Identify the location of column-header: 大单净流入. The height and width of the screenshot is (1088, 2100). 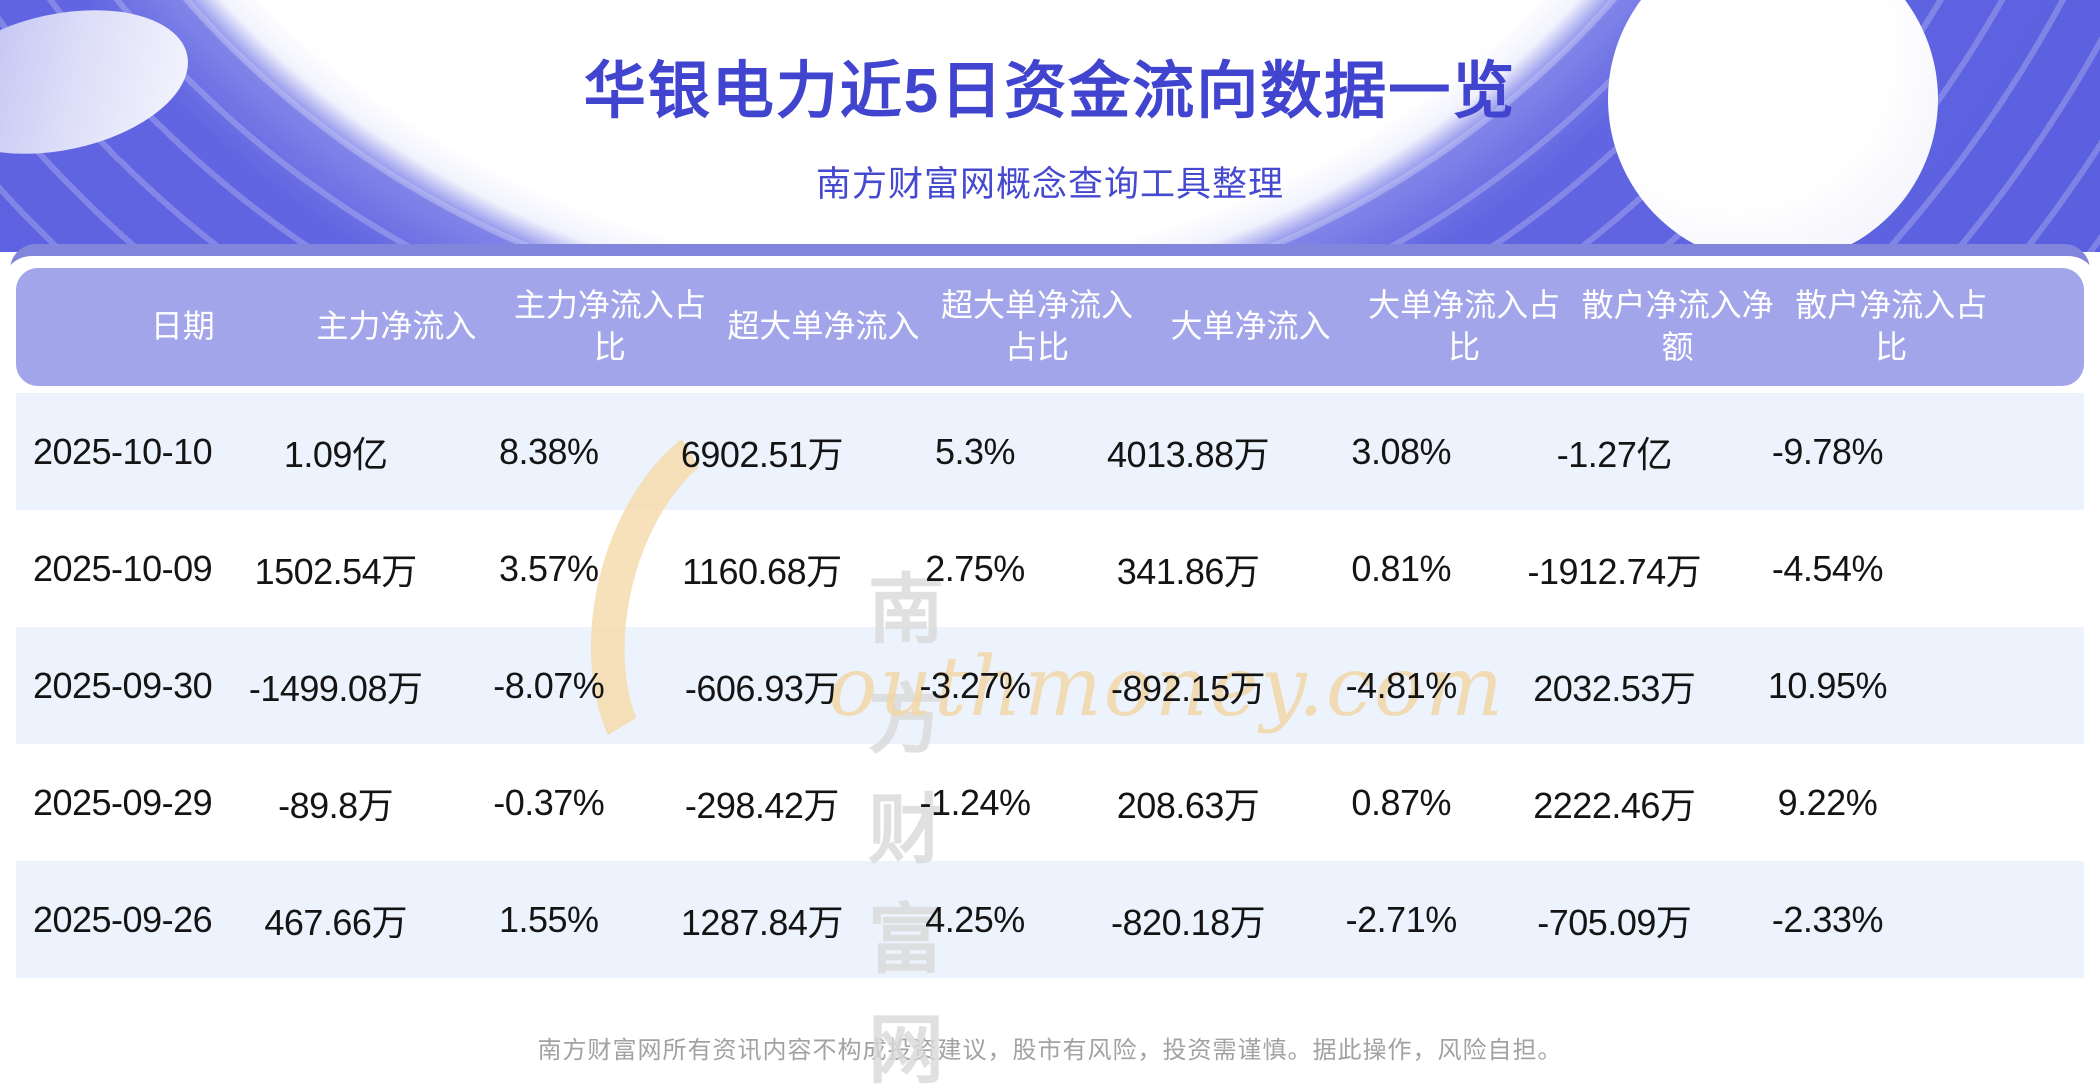
(1250, 326).